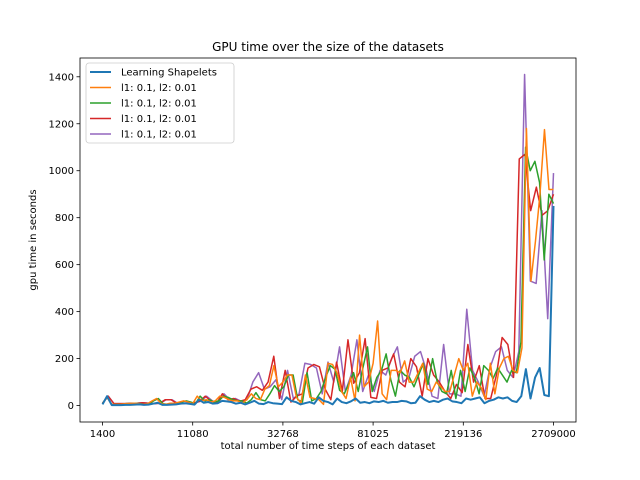 This screenshot has height=480, width=640. What do you see at coordinates (61, 124) in the screenshot?
I see `y-tick-label: 1200` at bounding box center [61, 124].